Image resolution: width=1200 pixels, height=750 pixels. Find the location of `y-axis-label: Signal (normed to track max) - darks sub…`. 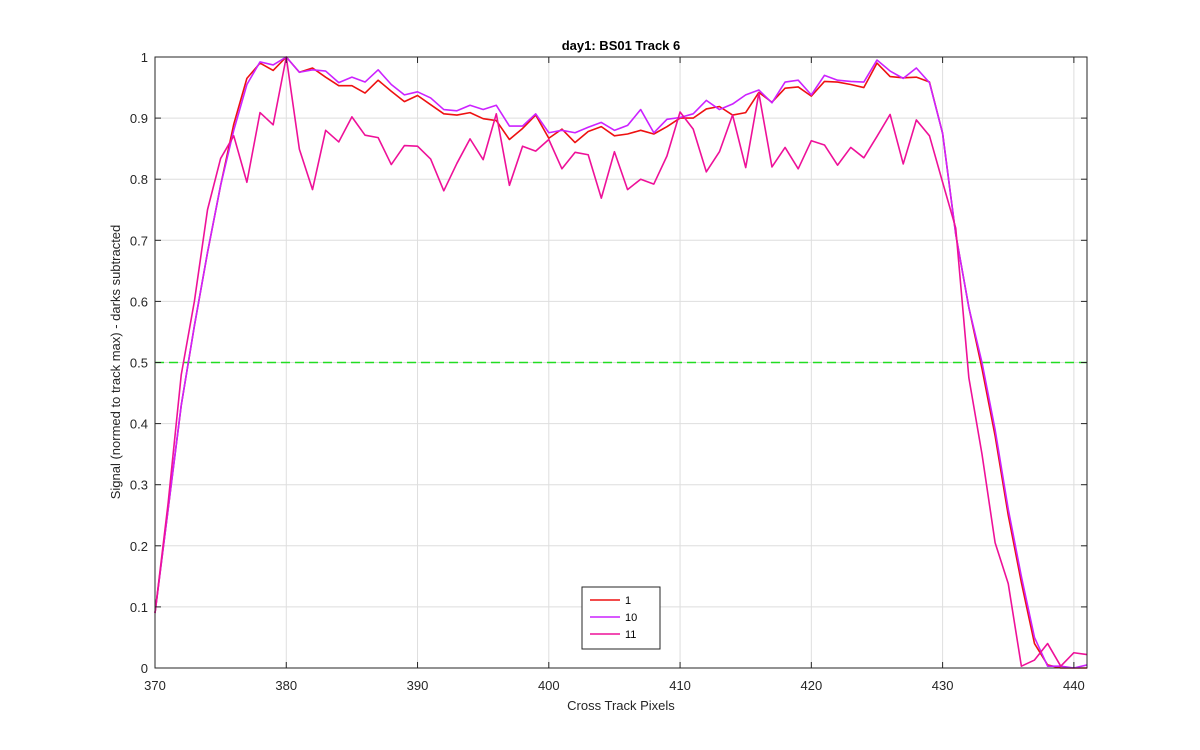

y-axis-label: Signal (normed to track max) - darks sub… is located at coordinates (115, 362).